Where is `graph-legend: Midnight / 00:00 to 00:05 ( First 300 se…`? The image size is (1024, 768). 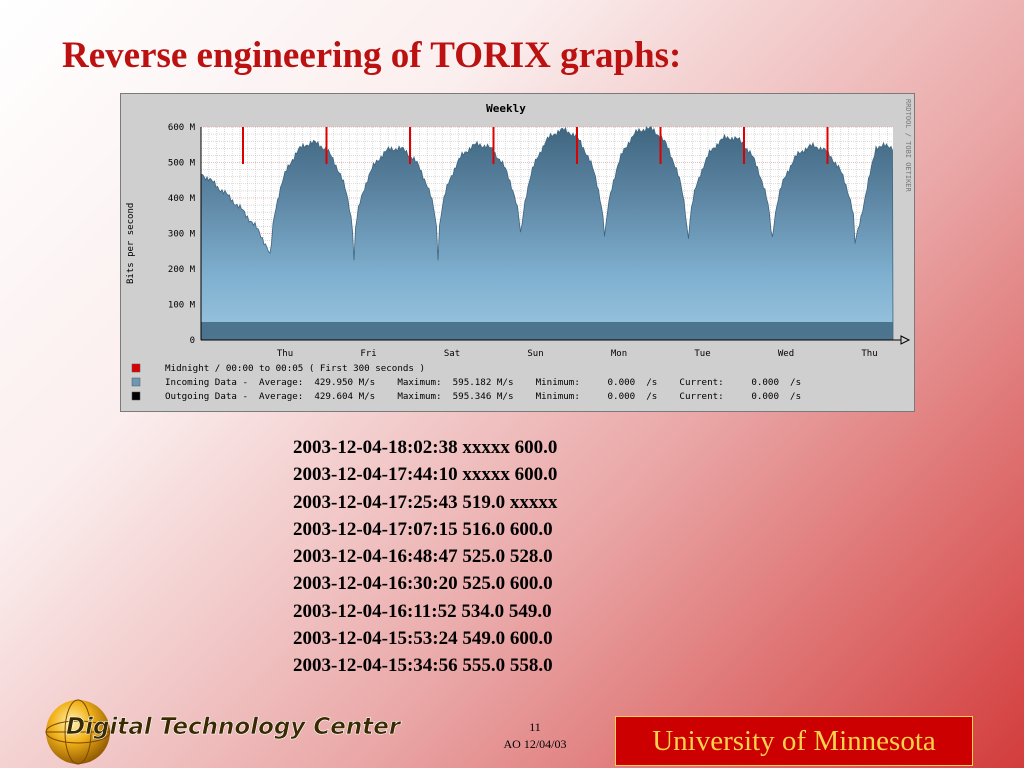
graph-legend: Midnight / 00:00 to 00:05 ( First 300 se… is located at coordinates (466, 382).